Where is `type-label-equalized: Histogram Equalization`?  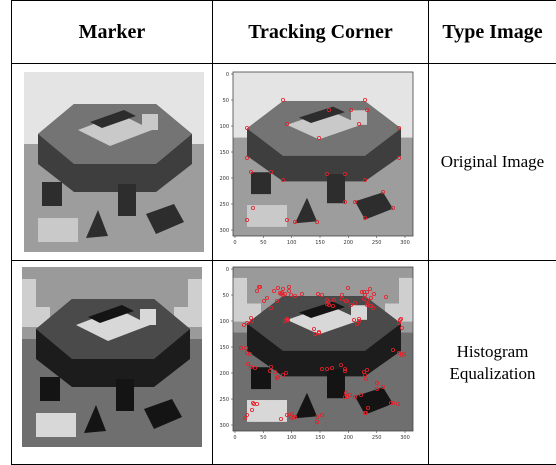
type-label-equalized: Histogram Equalization is located at coordinates (492, 363).